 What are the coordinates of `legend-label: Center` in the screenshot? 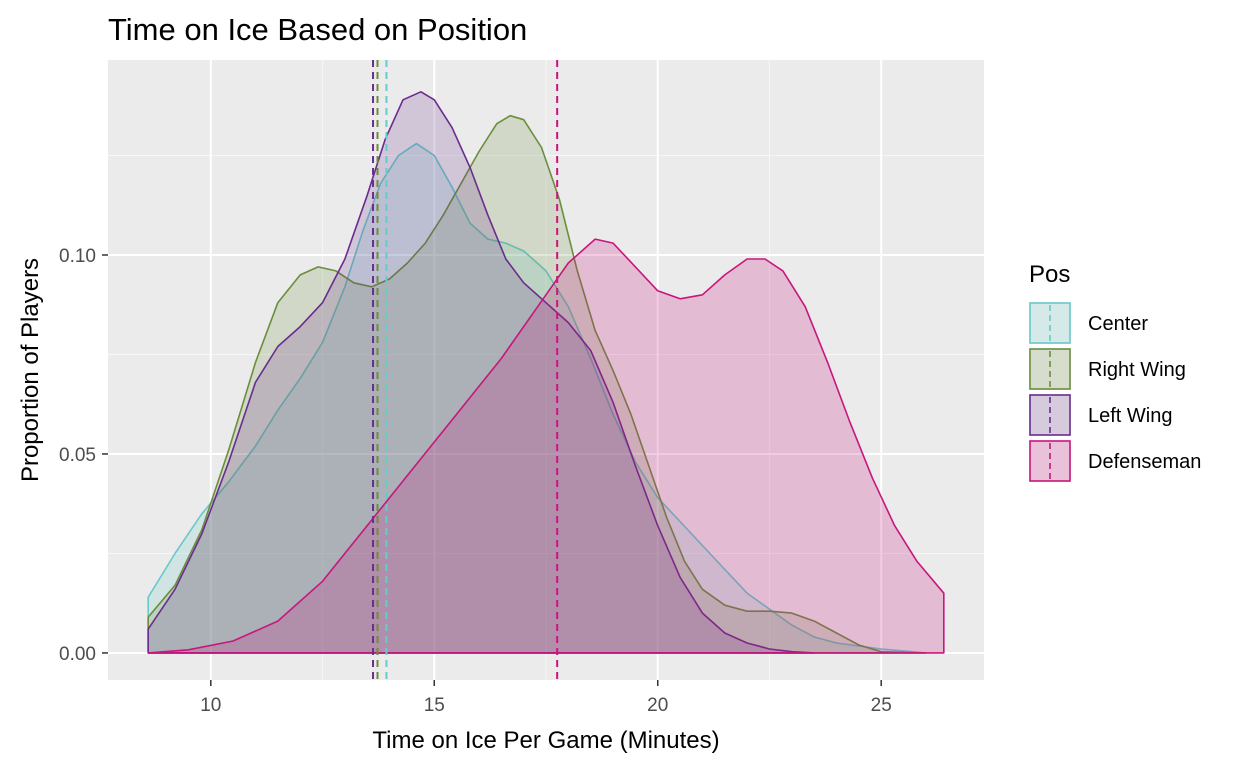 It's located at (1118, 324).